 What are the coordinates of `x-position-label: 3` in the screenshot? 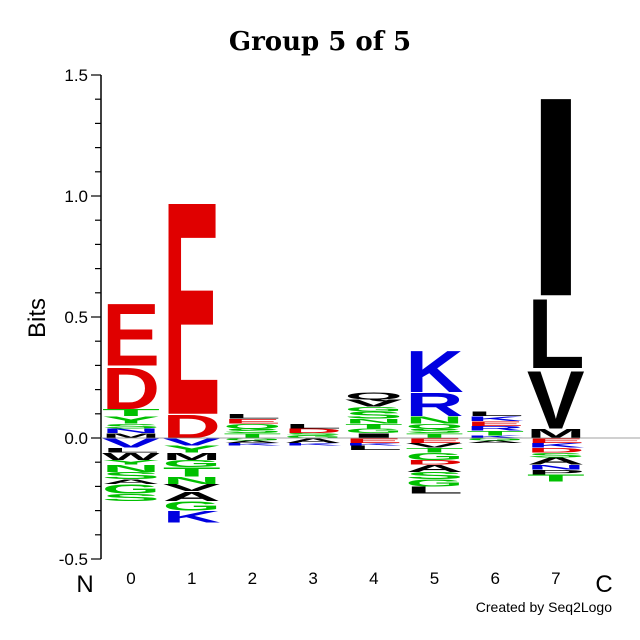 It's located at (312, 578).